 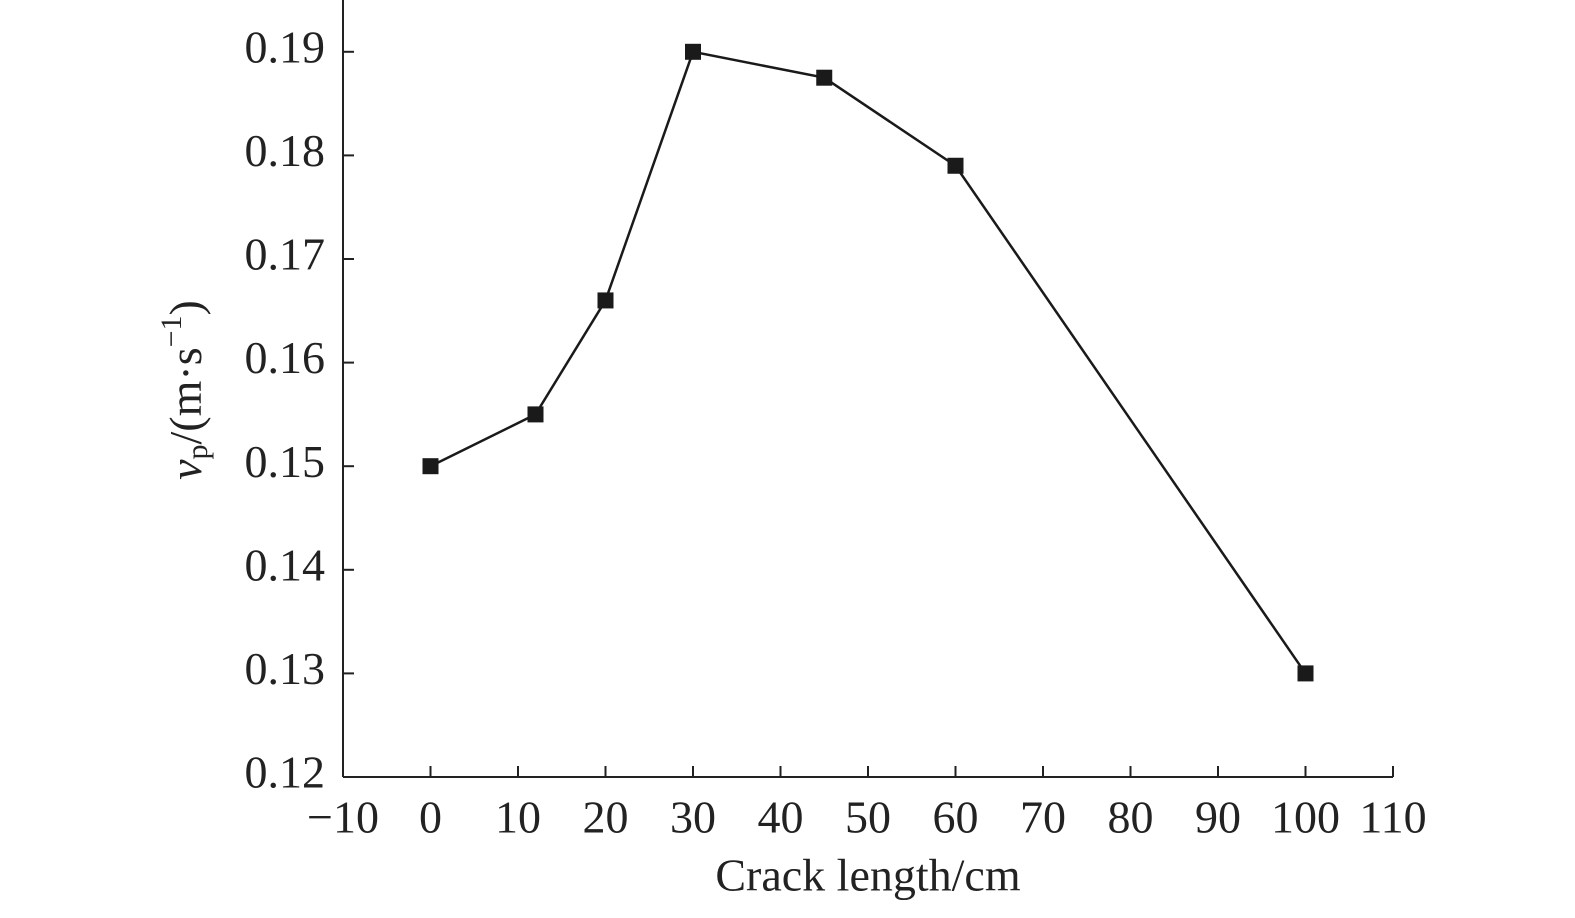 What do you see at coordinates (1043, 817) in the screenshot?
I see `x-tick-label: 70` at bounding box center [1043, 817].